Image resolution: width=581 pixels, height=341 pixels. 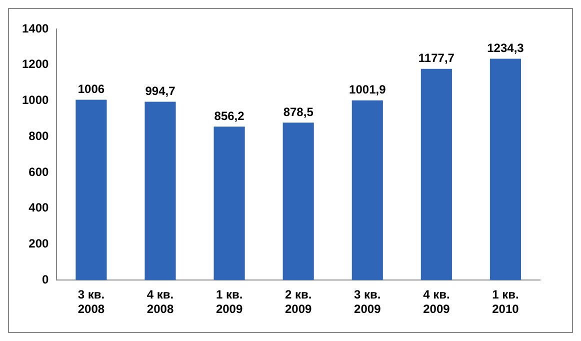 I want to click on x-tick-label: 1 кв. 2010, so click(x=506, y=302).